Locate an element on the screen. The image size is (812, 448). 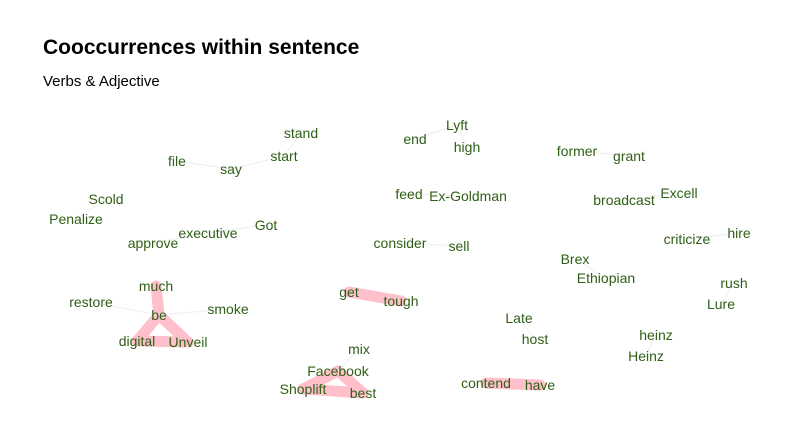
word-node-much: much is located at coordinates (156, 286).